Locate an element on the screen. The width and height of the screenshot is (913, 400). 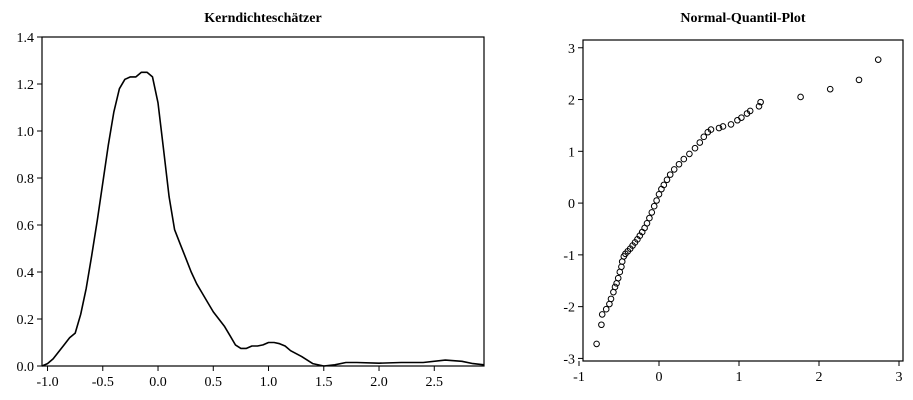
y-tick-label: 0.4 is located at coordinates (26, 273).